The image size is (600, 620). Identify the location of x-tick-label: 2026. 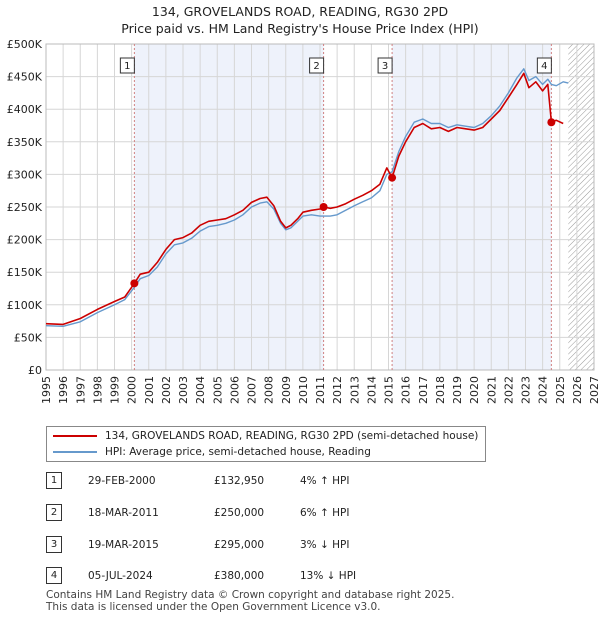
(577, 390).